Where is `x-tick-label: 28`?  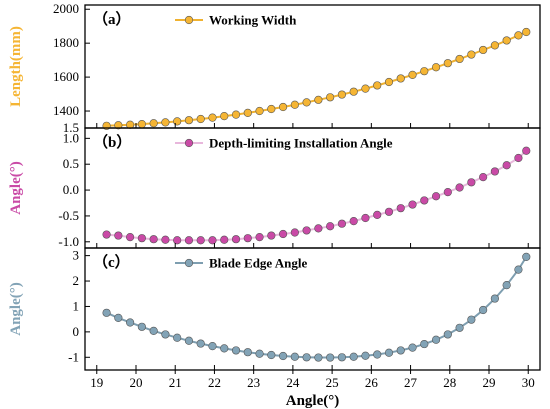 x-tick-label: 28 is located at coordinates (449, 382).